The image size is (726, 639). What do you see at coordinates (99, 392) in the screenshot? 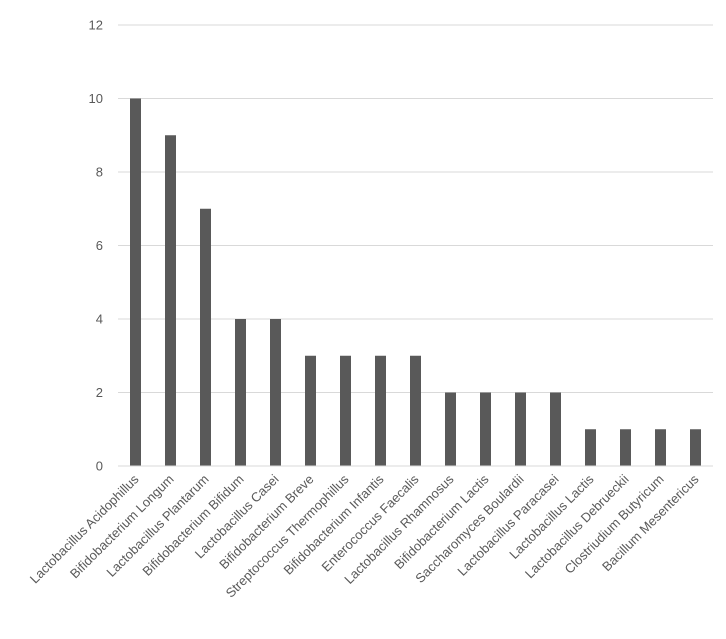
I see `y-tick-label: 2` at bounding box center [99, 392].